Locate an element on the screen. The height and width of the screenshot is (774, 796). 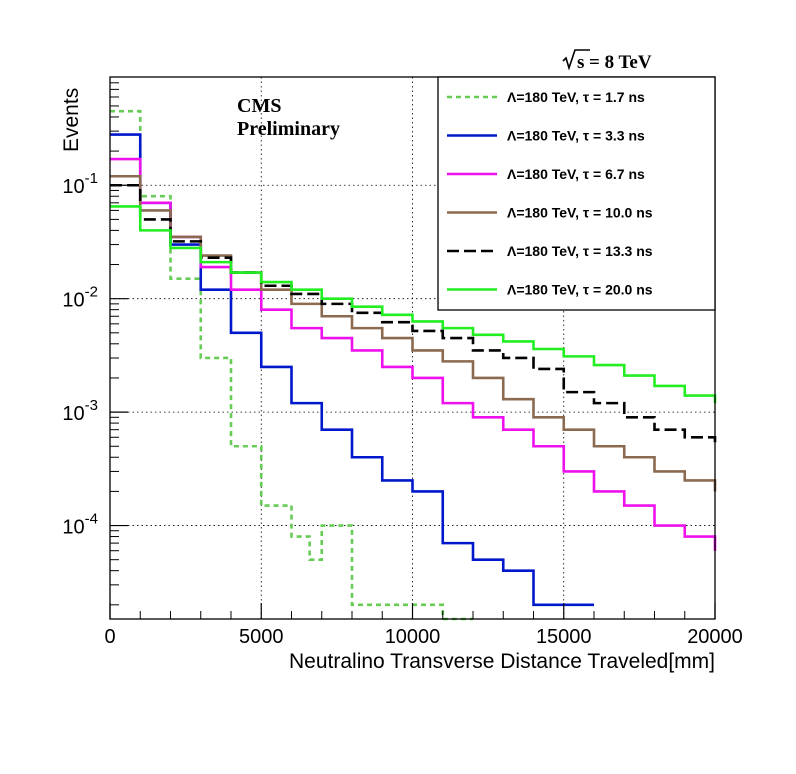
legend-label: Λ=180 TeV, τ = 10.0 ns is located at coordinates (580, 213).